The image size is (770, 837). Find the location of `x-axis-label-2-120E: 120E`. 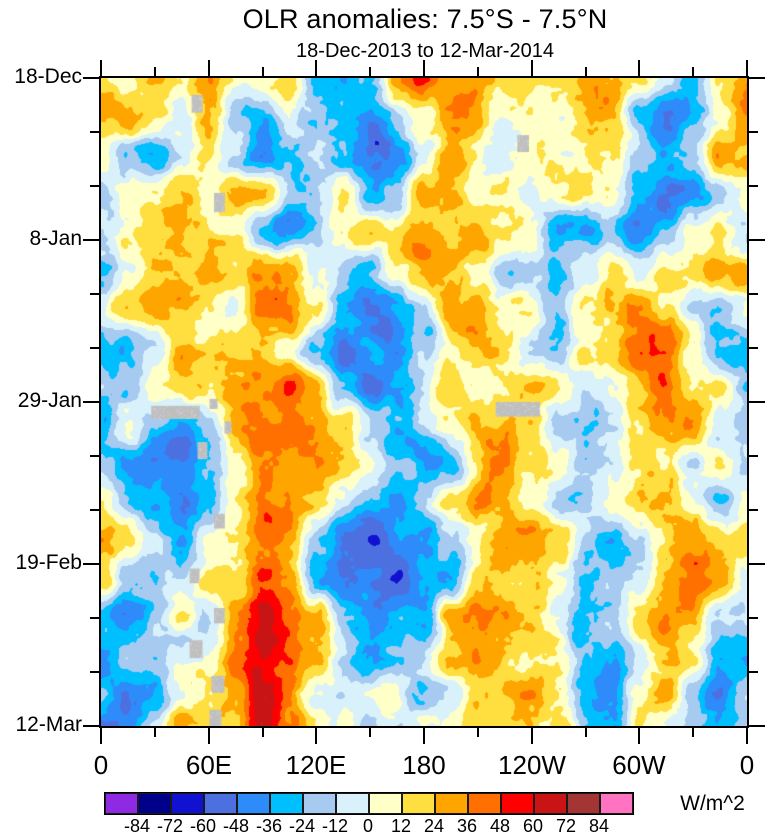

x-axis-label-2-120E: 120E is located at coordinates (316, 765).